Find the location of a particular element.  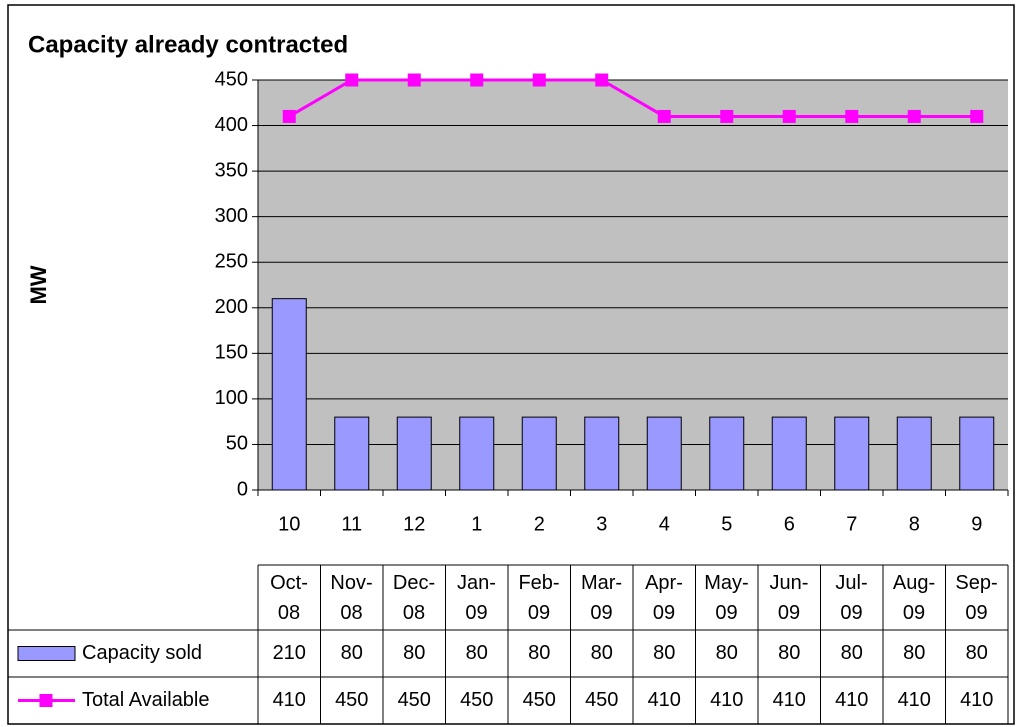

x-tick-label: 12 is located at coordinates (414, 524).